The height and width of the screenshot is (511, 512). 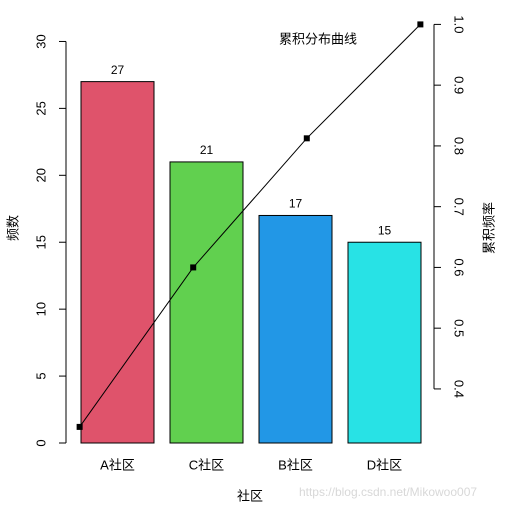 What do you see at coordinates (295, 464) in the screenshot?
I see `x-tick-label: B社区` at bounding box center [295, 464].